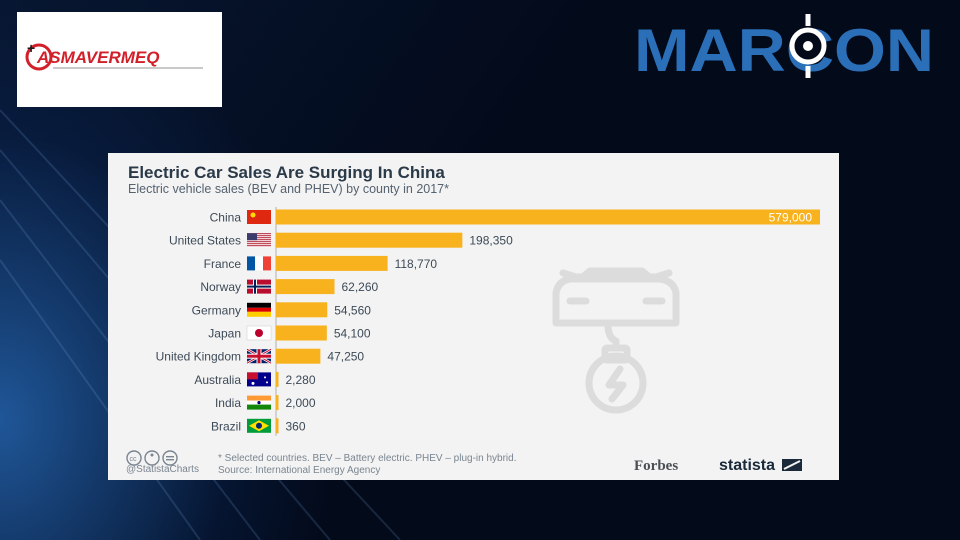 Image resolution: width=960 pixels, height=540 pixels. Describe the element at coordinates (369, 240) in the screenshot. I see `bar-united-states` at that location.